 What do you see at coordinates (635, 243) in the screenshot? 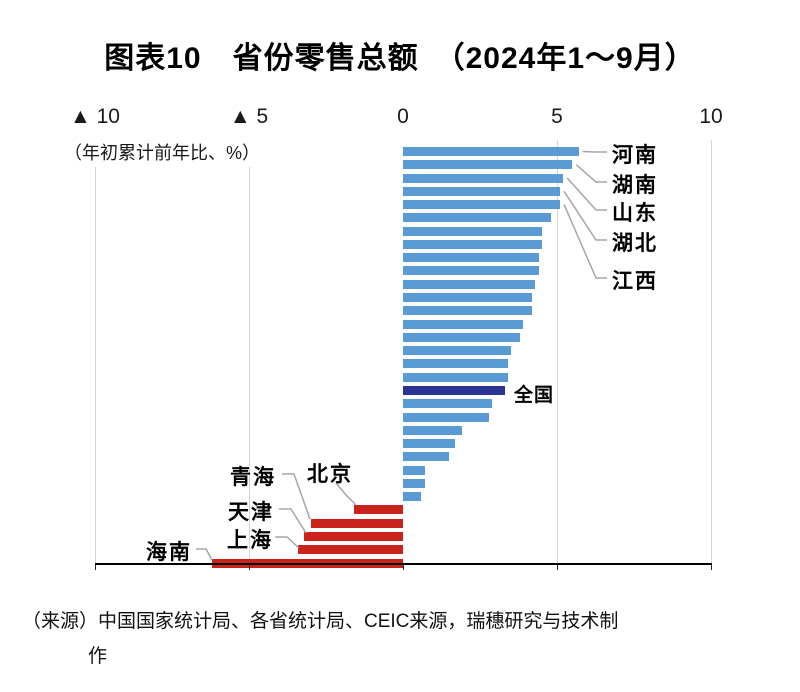
I see `bar-annotation-label: 湖北` at bounding box center [635, 243].